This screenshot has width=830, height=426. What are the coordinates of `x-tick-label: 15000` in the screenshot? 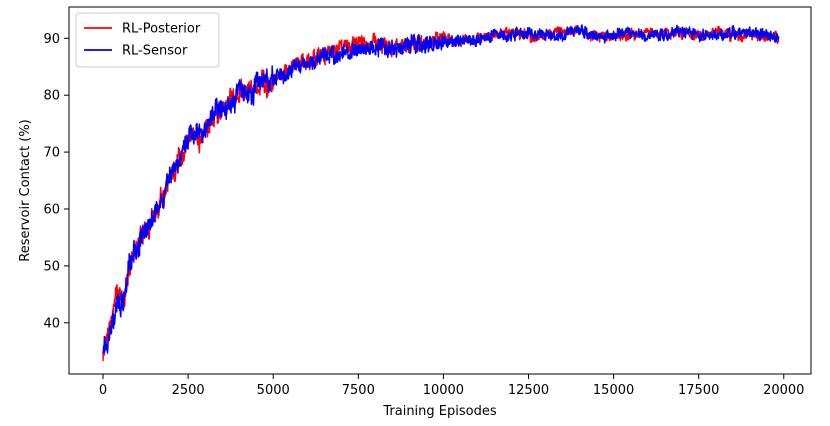 It's located at (613, 390).